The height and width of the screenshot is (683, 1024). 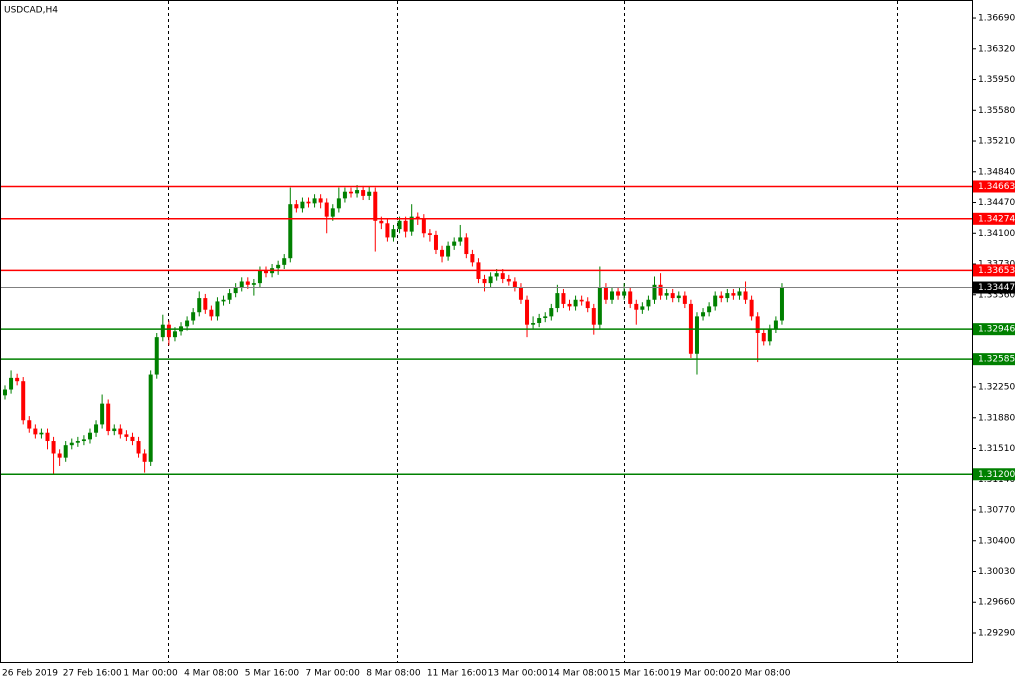 I want to click on x-tick-label: 4 Mar 08:00, so click(x=211, y=674).